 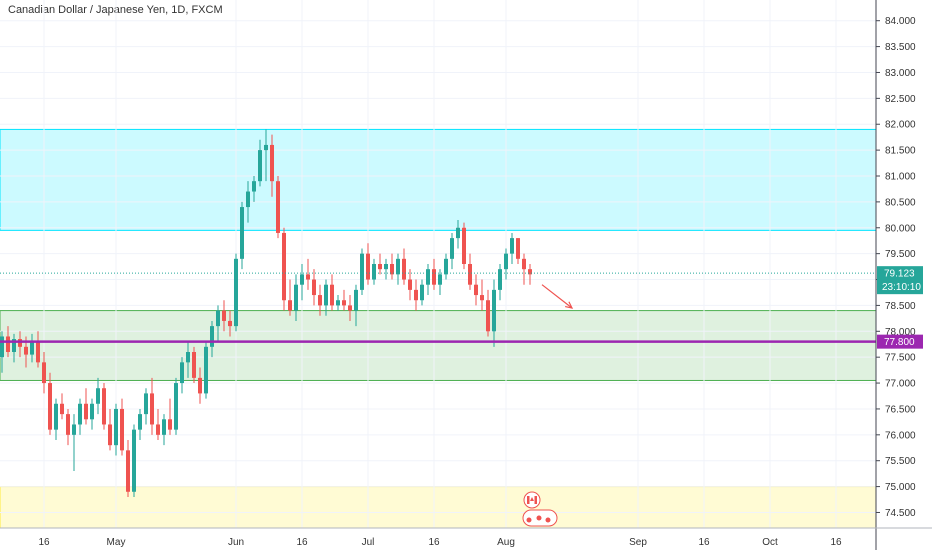 I want to click on price-badge-bg, so click(x=900, y=280).